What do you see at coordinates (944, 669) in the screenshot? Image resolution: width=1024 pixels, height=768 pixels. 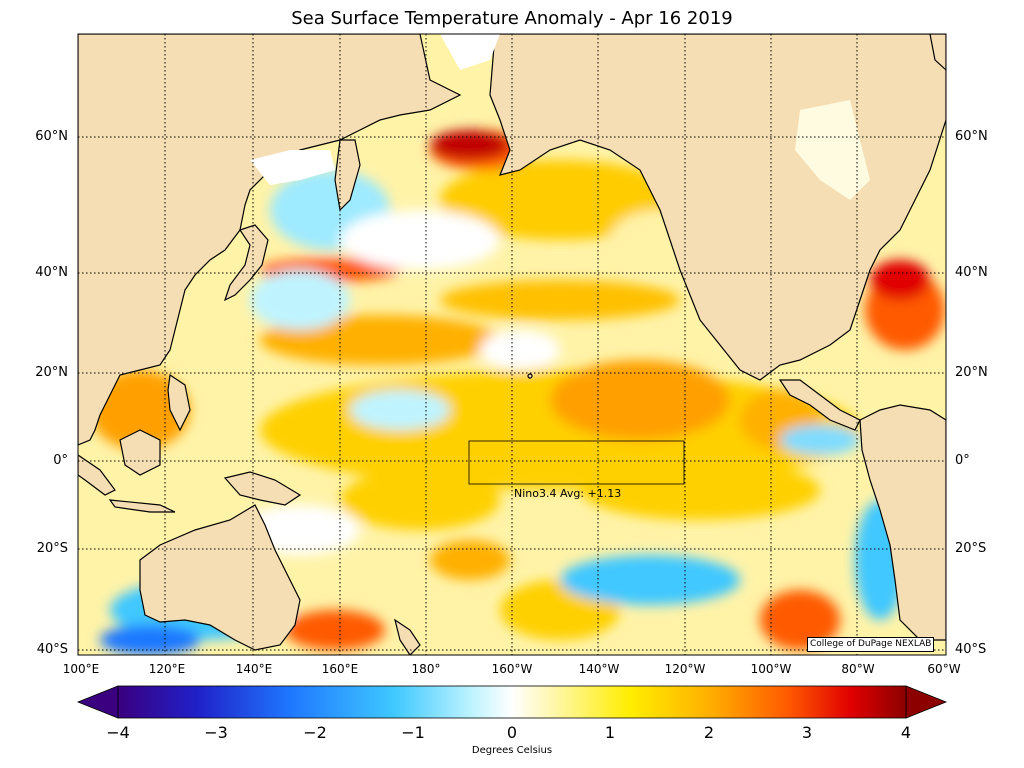 I see `lon-label: 60°W` at bounding box center [944, 669].